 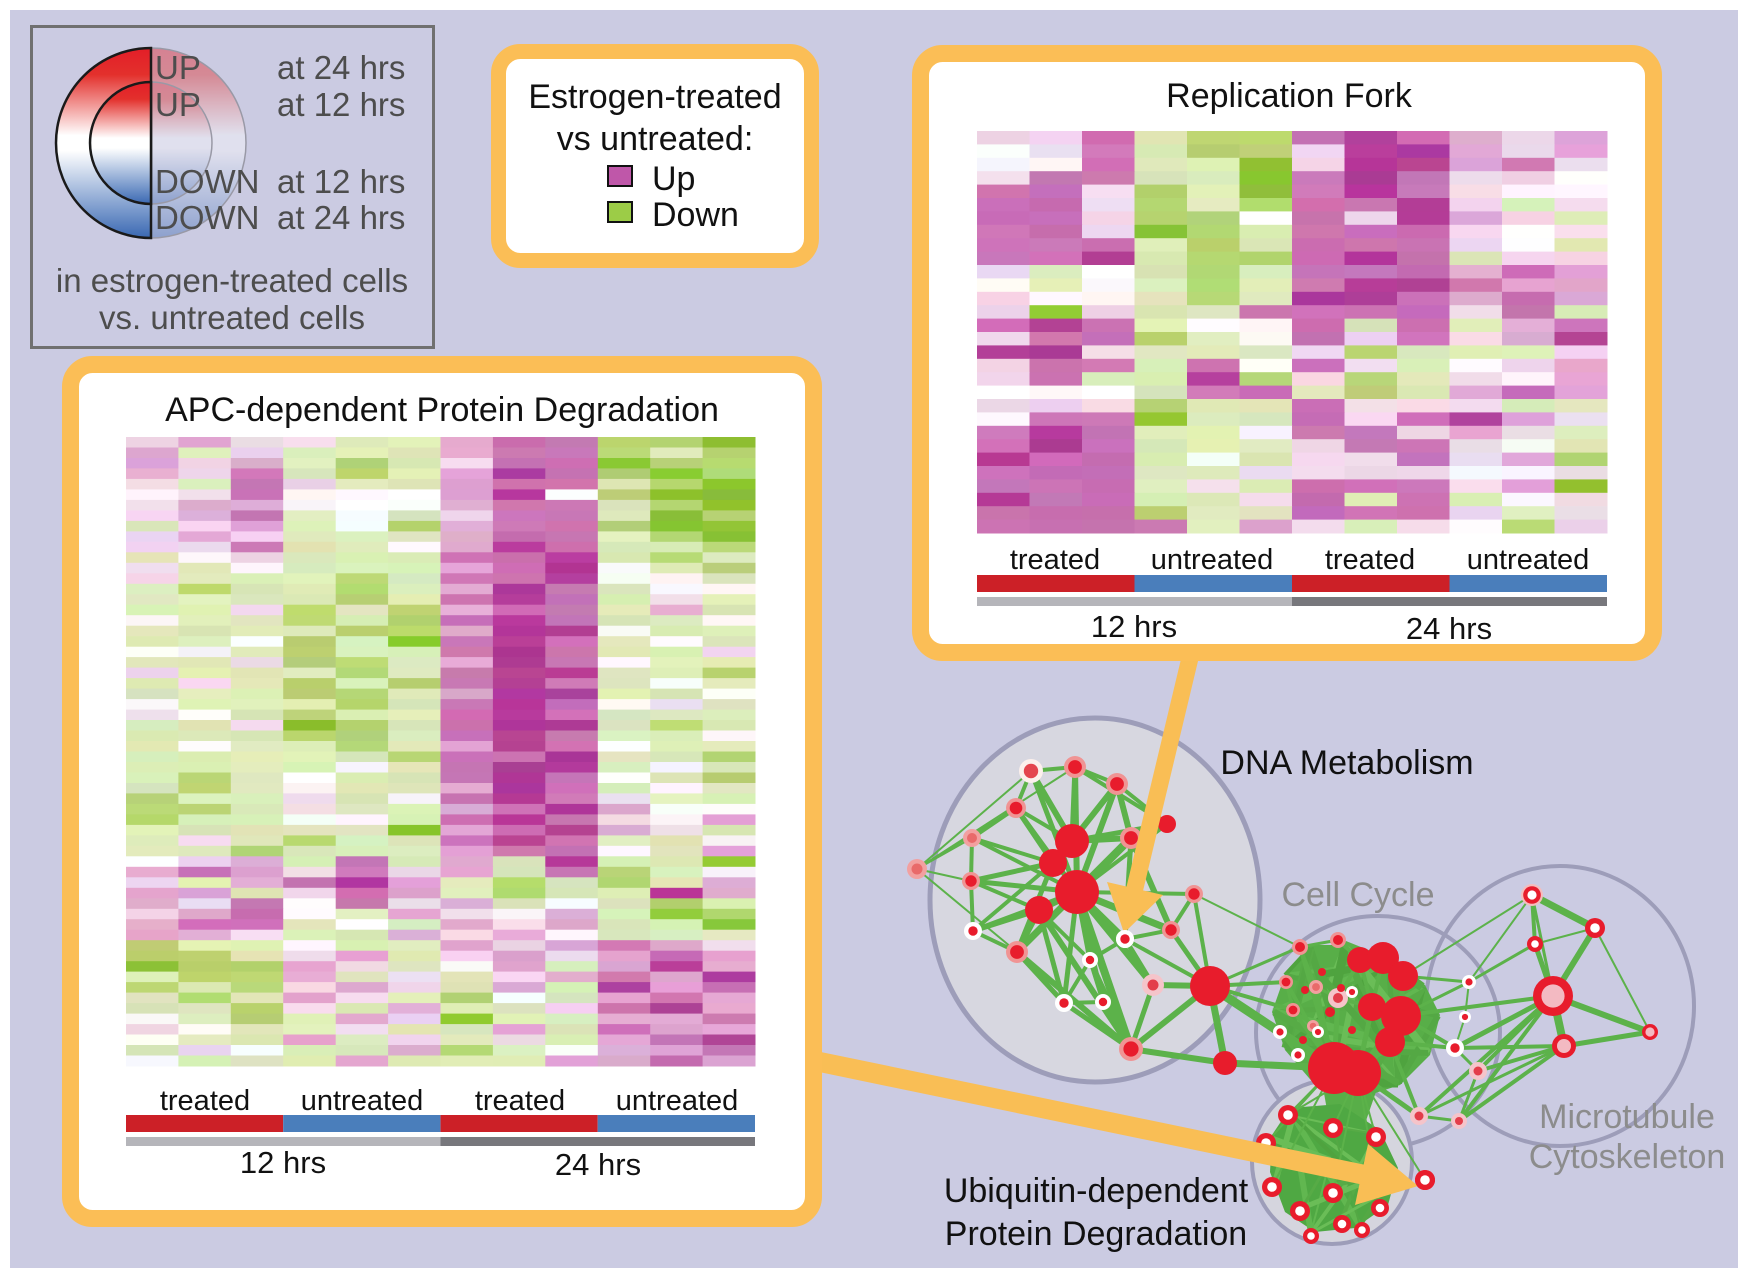 What do you see at coordinates (1096, 1191) in the screenshot?
I see `svg-text: Ubiquitin-dependent` at bounding box center [1096, 1191].